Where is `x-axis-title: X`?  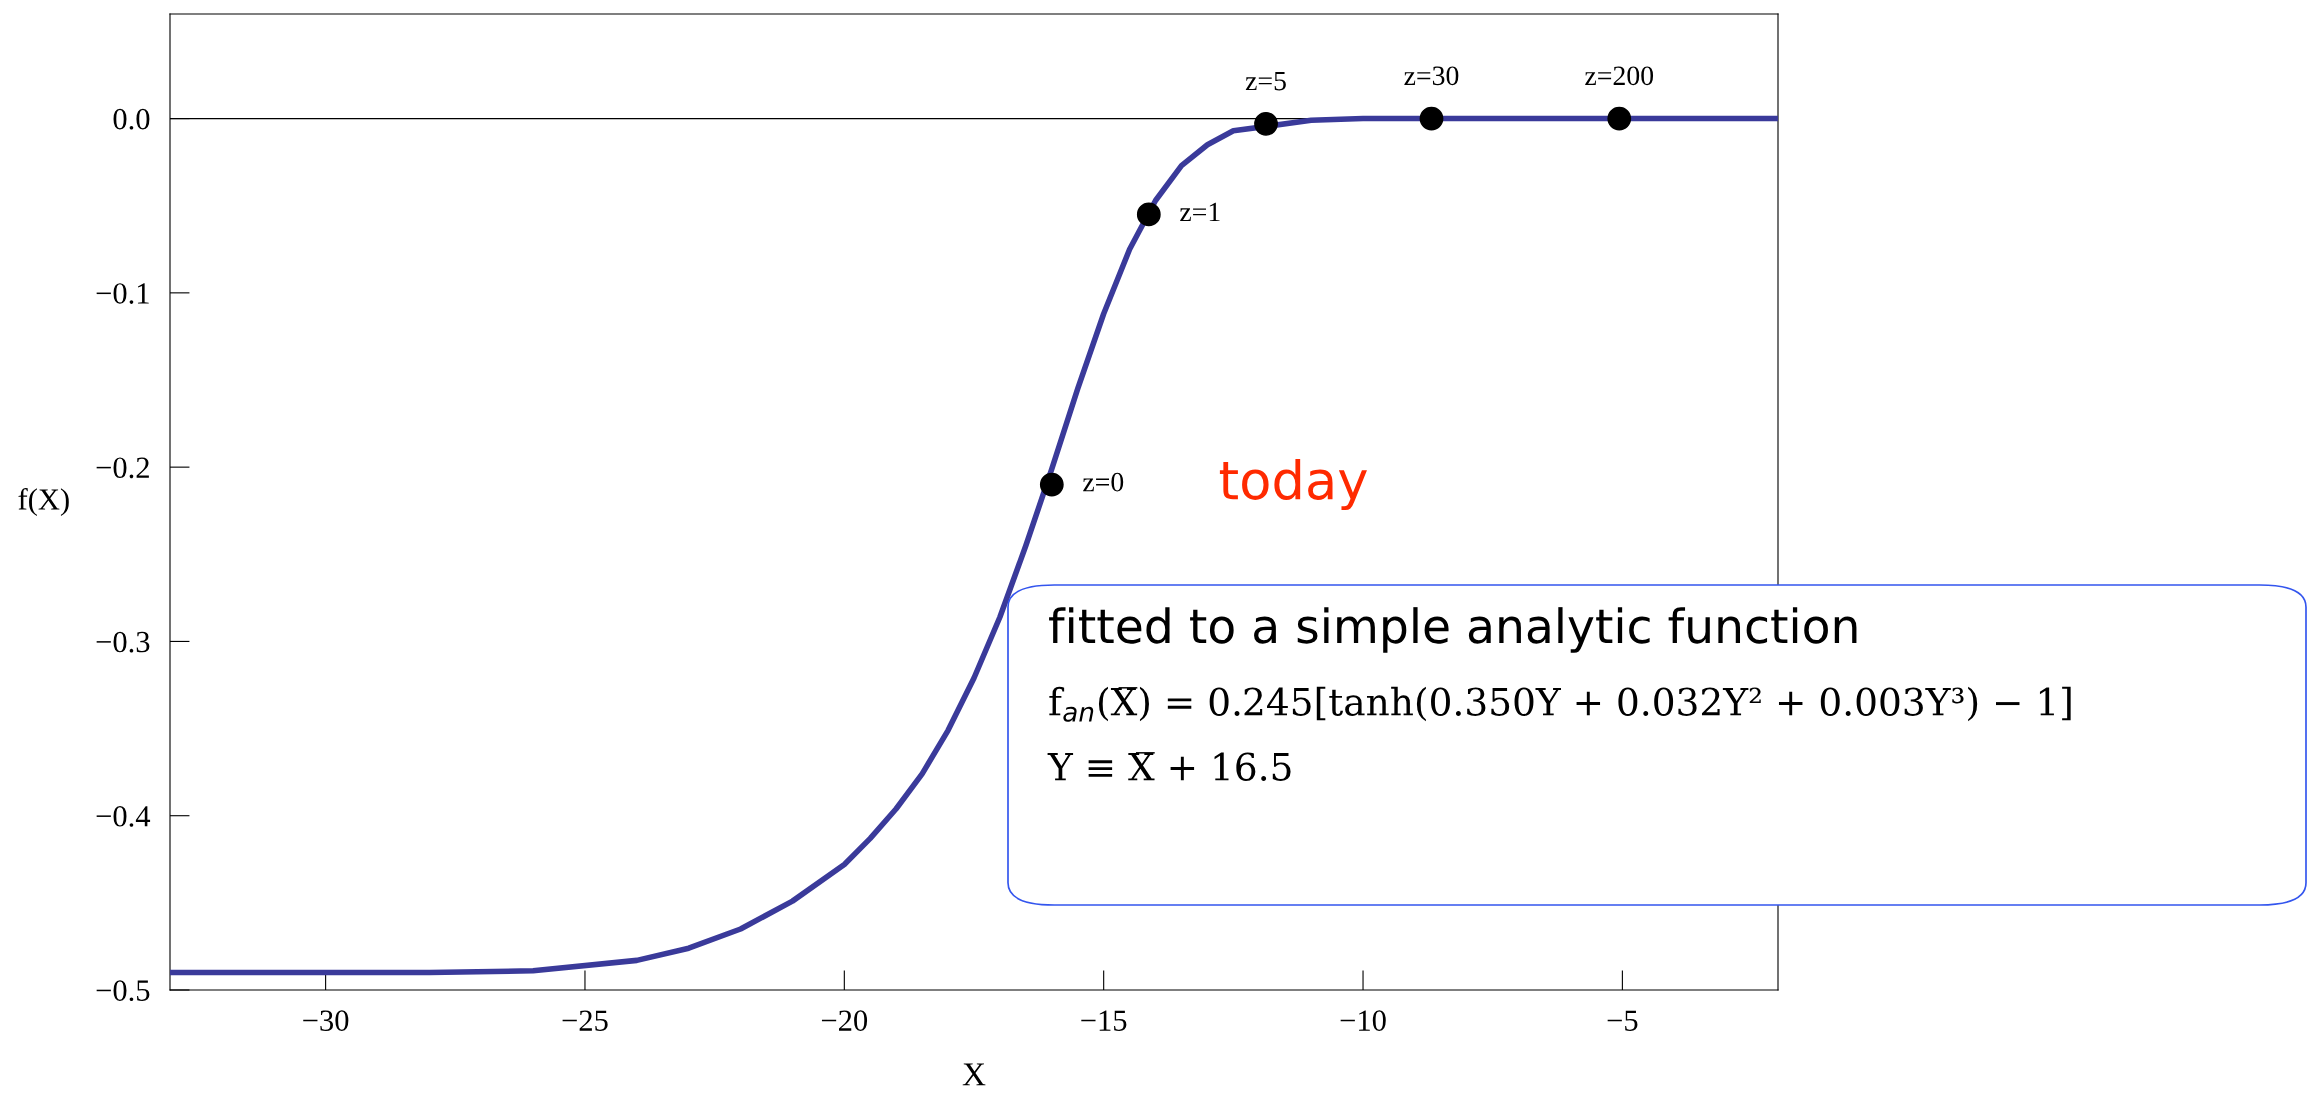
x-axis-title: X is located at coordinates (974, 1074).